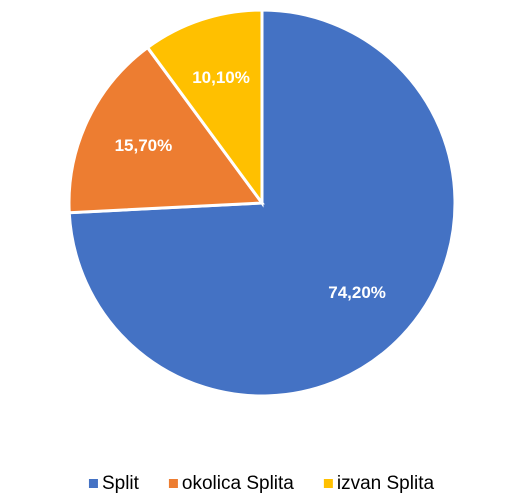 The width and height of the screenshot is (523, 496). Describe the element at coordinates (121, 483) in the screenshot. I see `legend-label: Split` at that location.